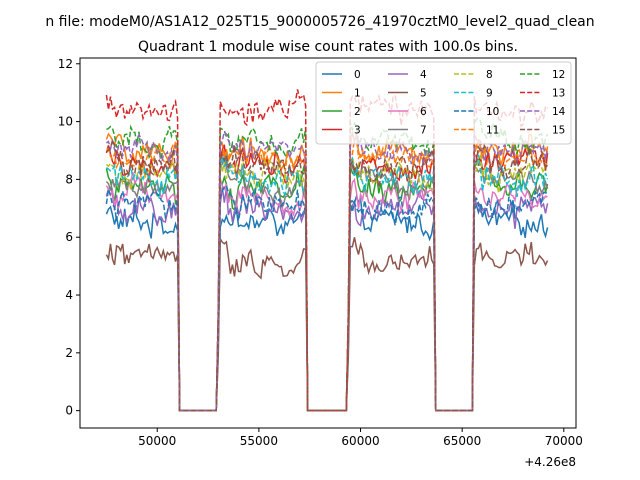 Image resolution: width=640 pixels, height=480 pixels. What do you see at coordinates (157, 441) in the screenshot?
I see `x-tick-label: 50000` at bounding box center [157, 441].